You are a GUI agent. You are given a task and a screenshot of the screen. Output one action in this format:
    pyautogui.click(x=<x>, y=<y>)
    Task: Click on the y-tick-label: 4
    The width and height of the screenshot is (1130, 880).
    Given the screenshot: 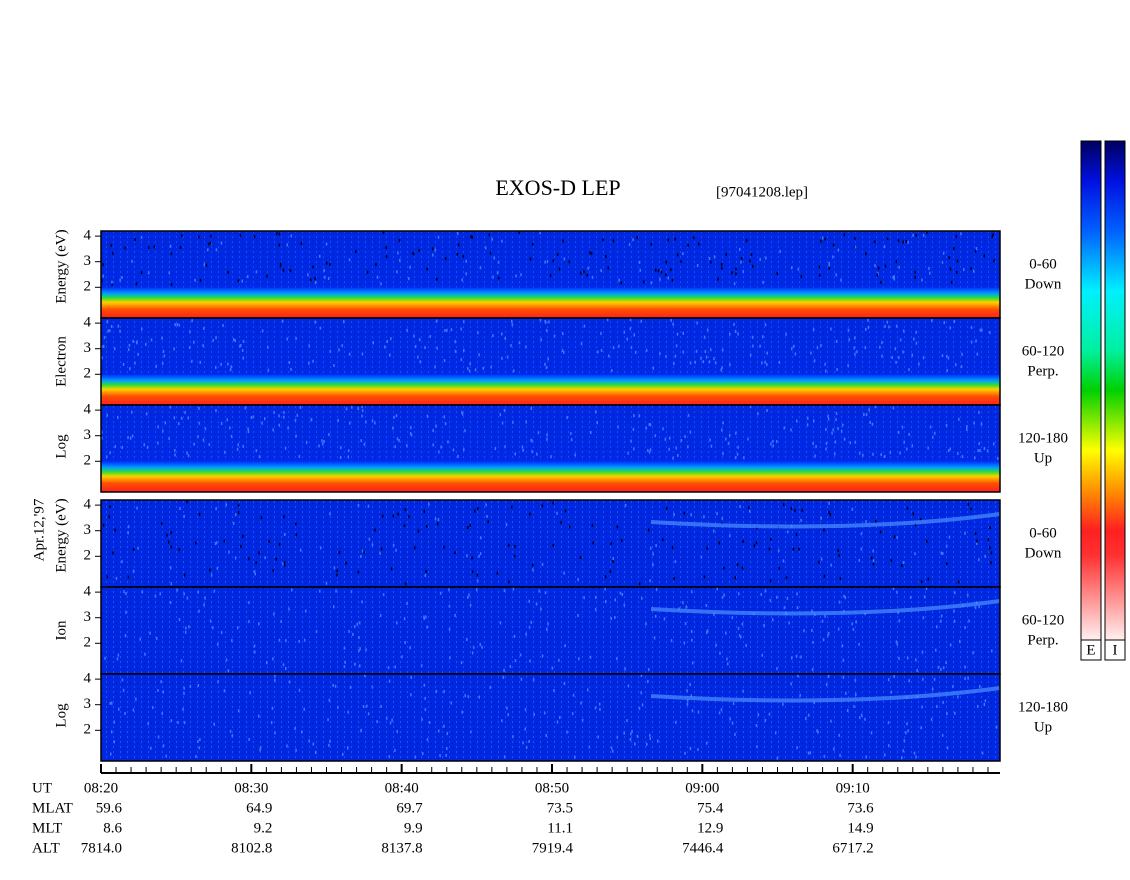 What is the action you would take?
    pyautogui.click(x=88, y=505)
    